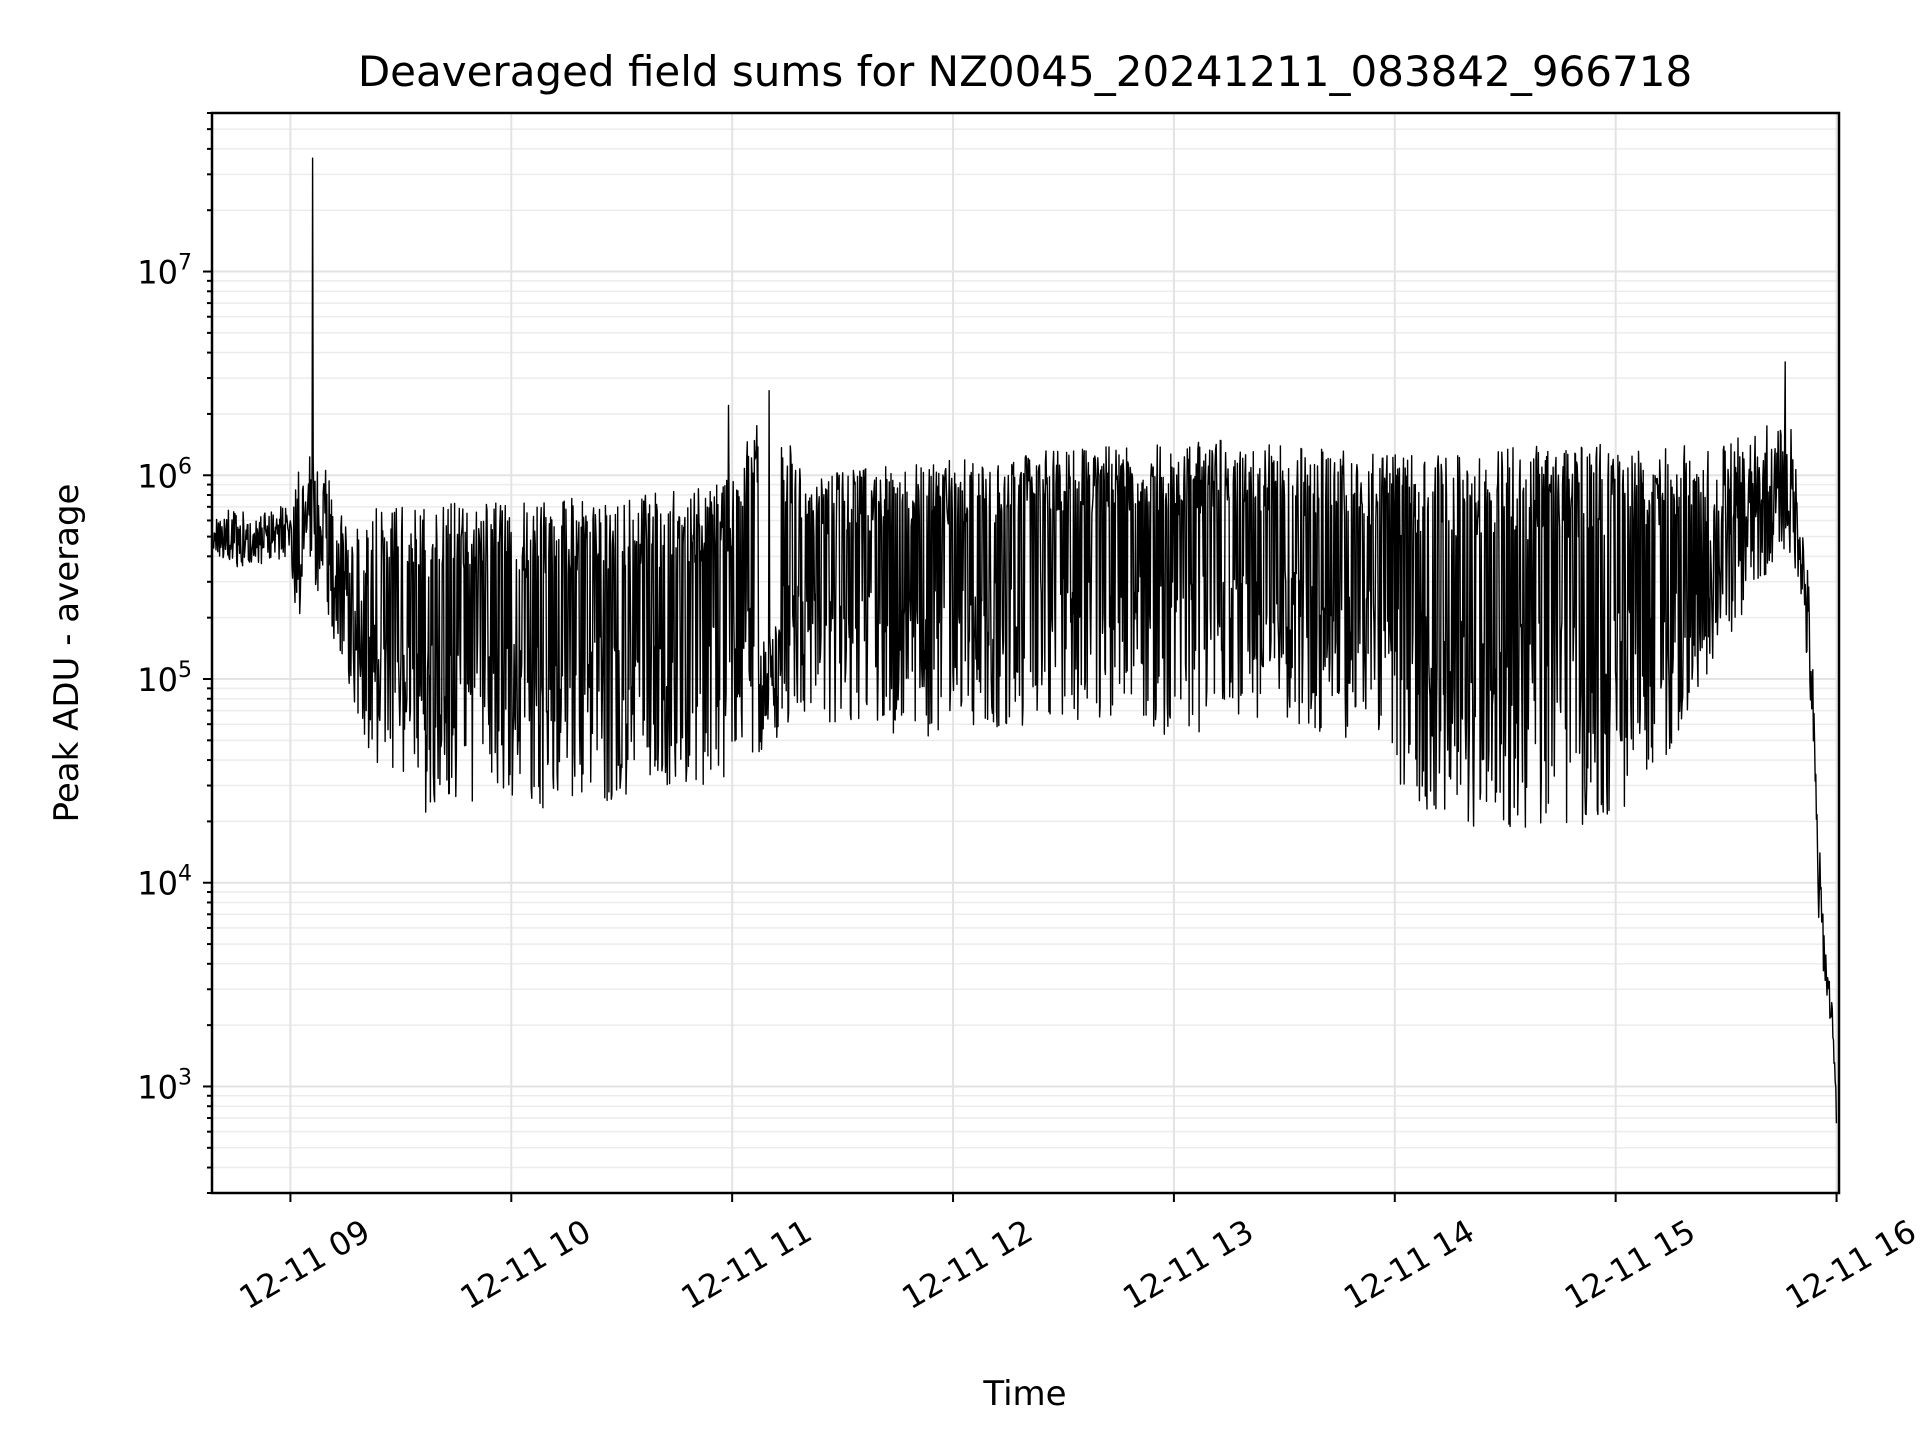 The height and width of the screenshot is (1440, 1920). I want to click on y-tick-label: 106, so click(164, 474).